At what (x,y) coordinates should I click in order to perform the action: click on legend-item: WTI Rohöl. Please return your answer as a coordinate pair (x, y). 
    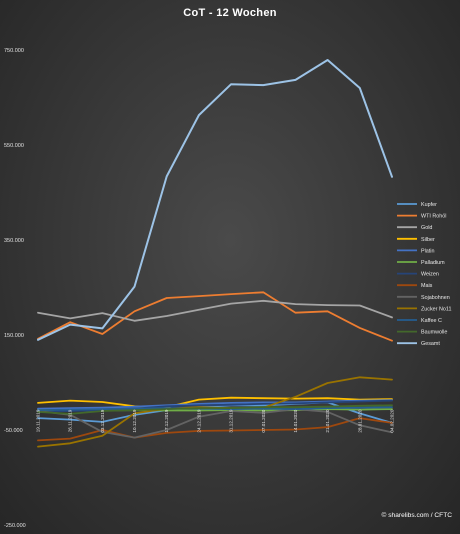
    Looking at the image, I should click on (421, 217).